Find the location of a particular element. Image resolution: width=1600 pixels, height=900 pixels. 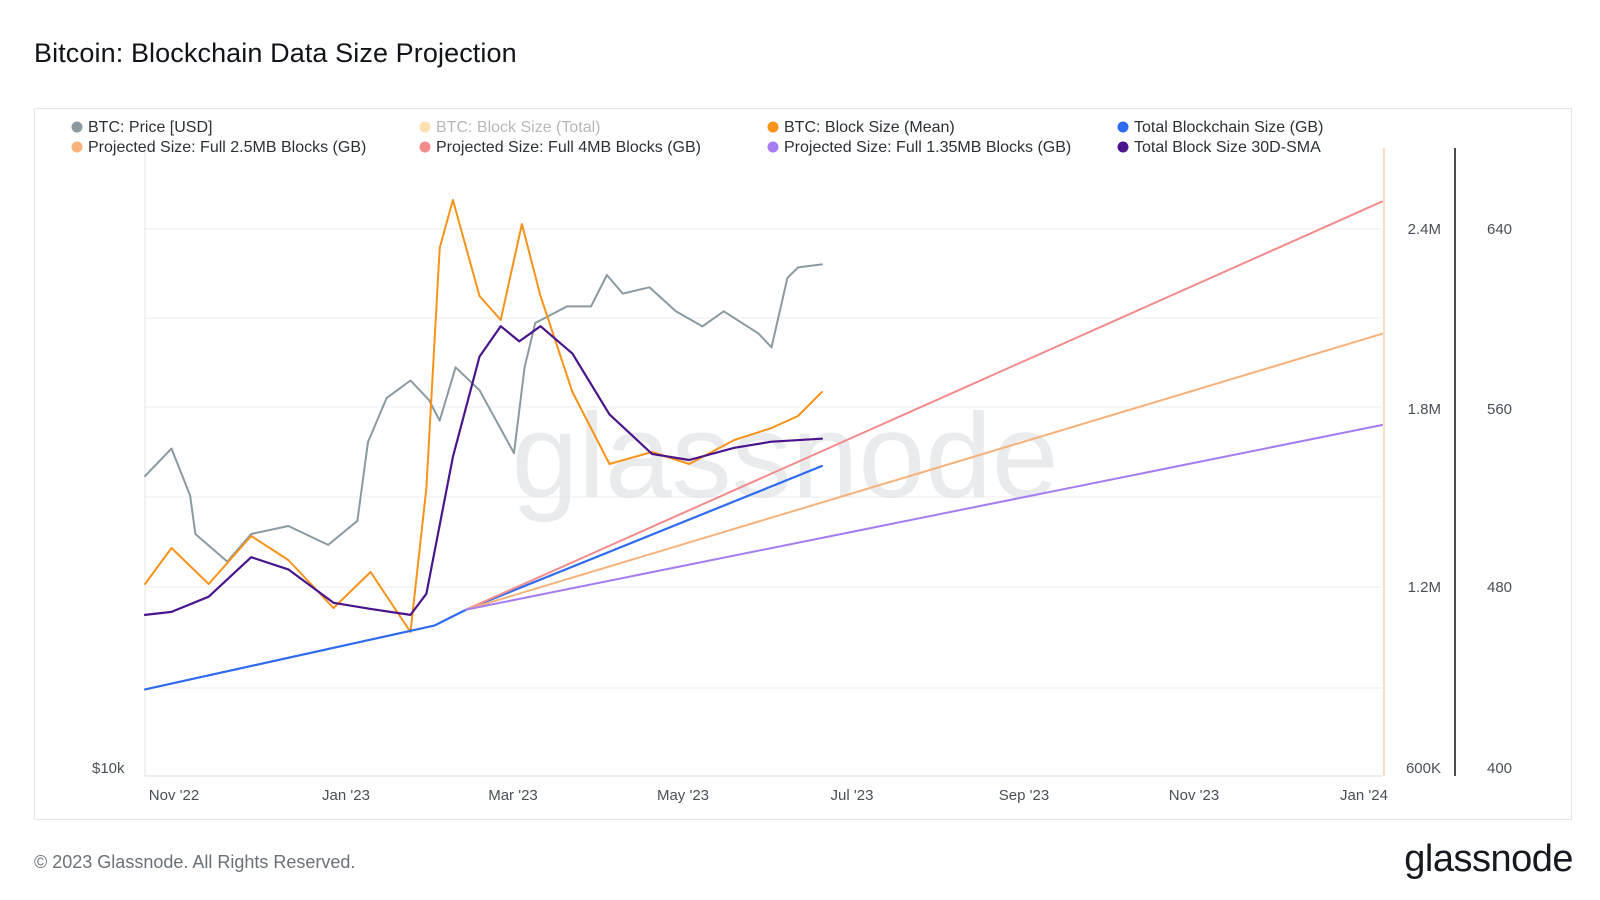

series-line-sma30 is located at coordinates (483, 471).